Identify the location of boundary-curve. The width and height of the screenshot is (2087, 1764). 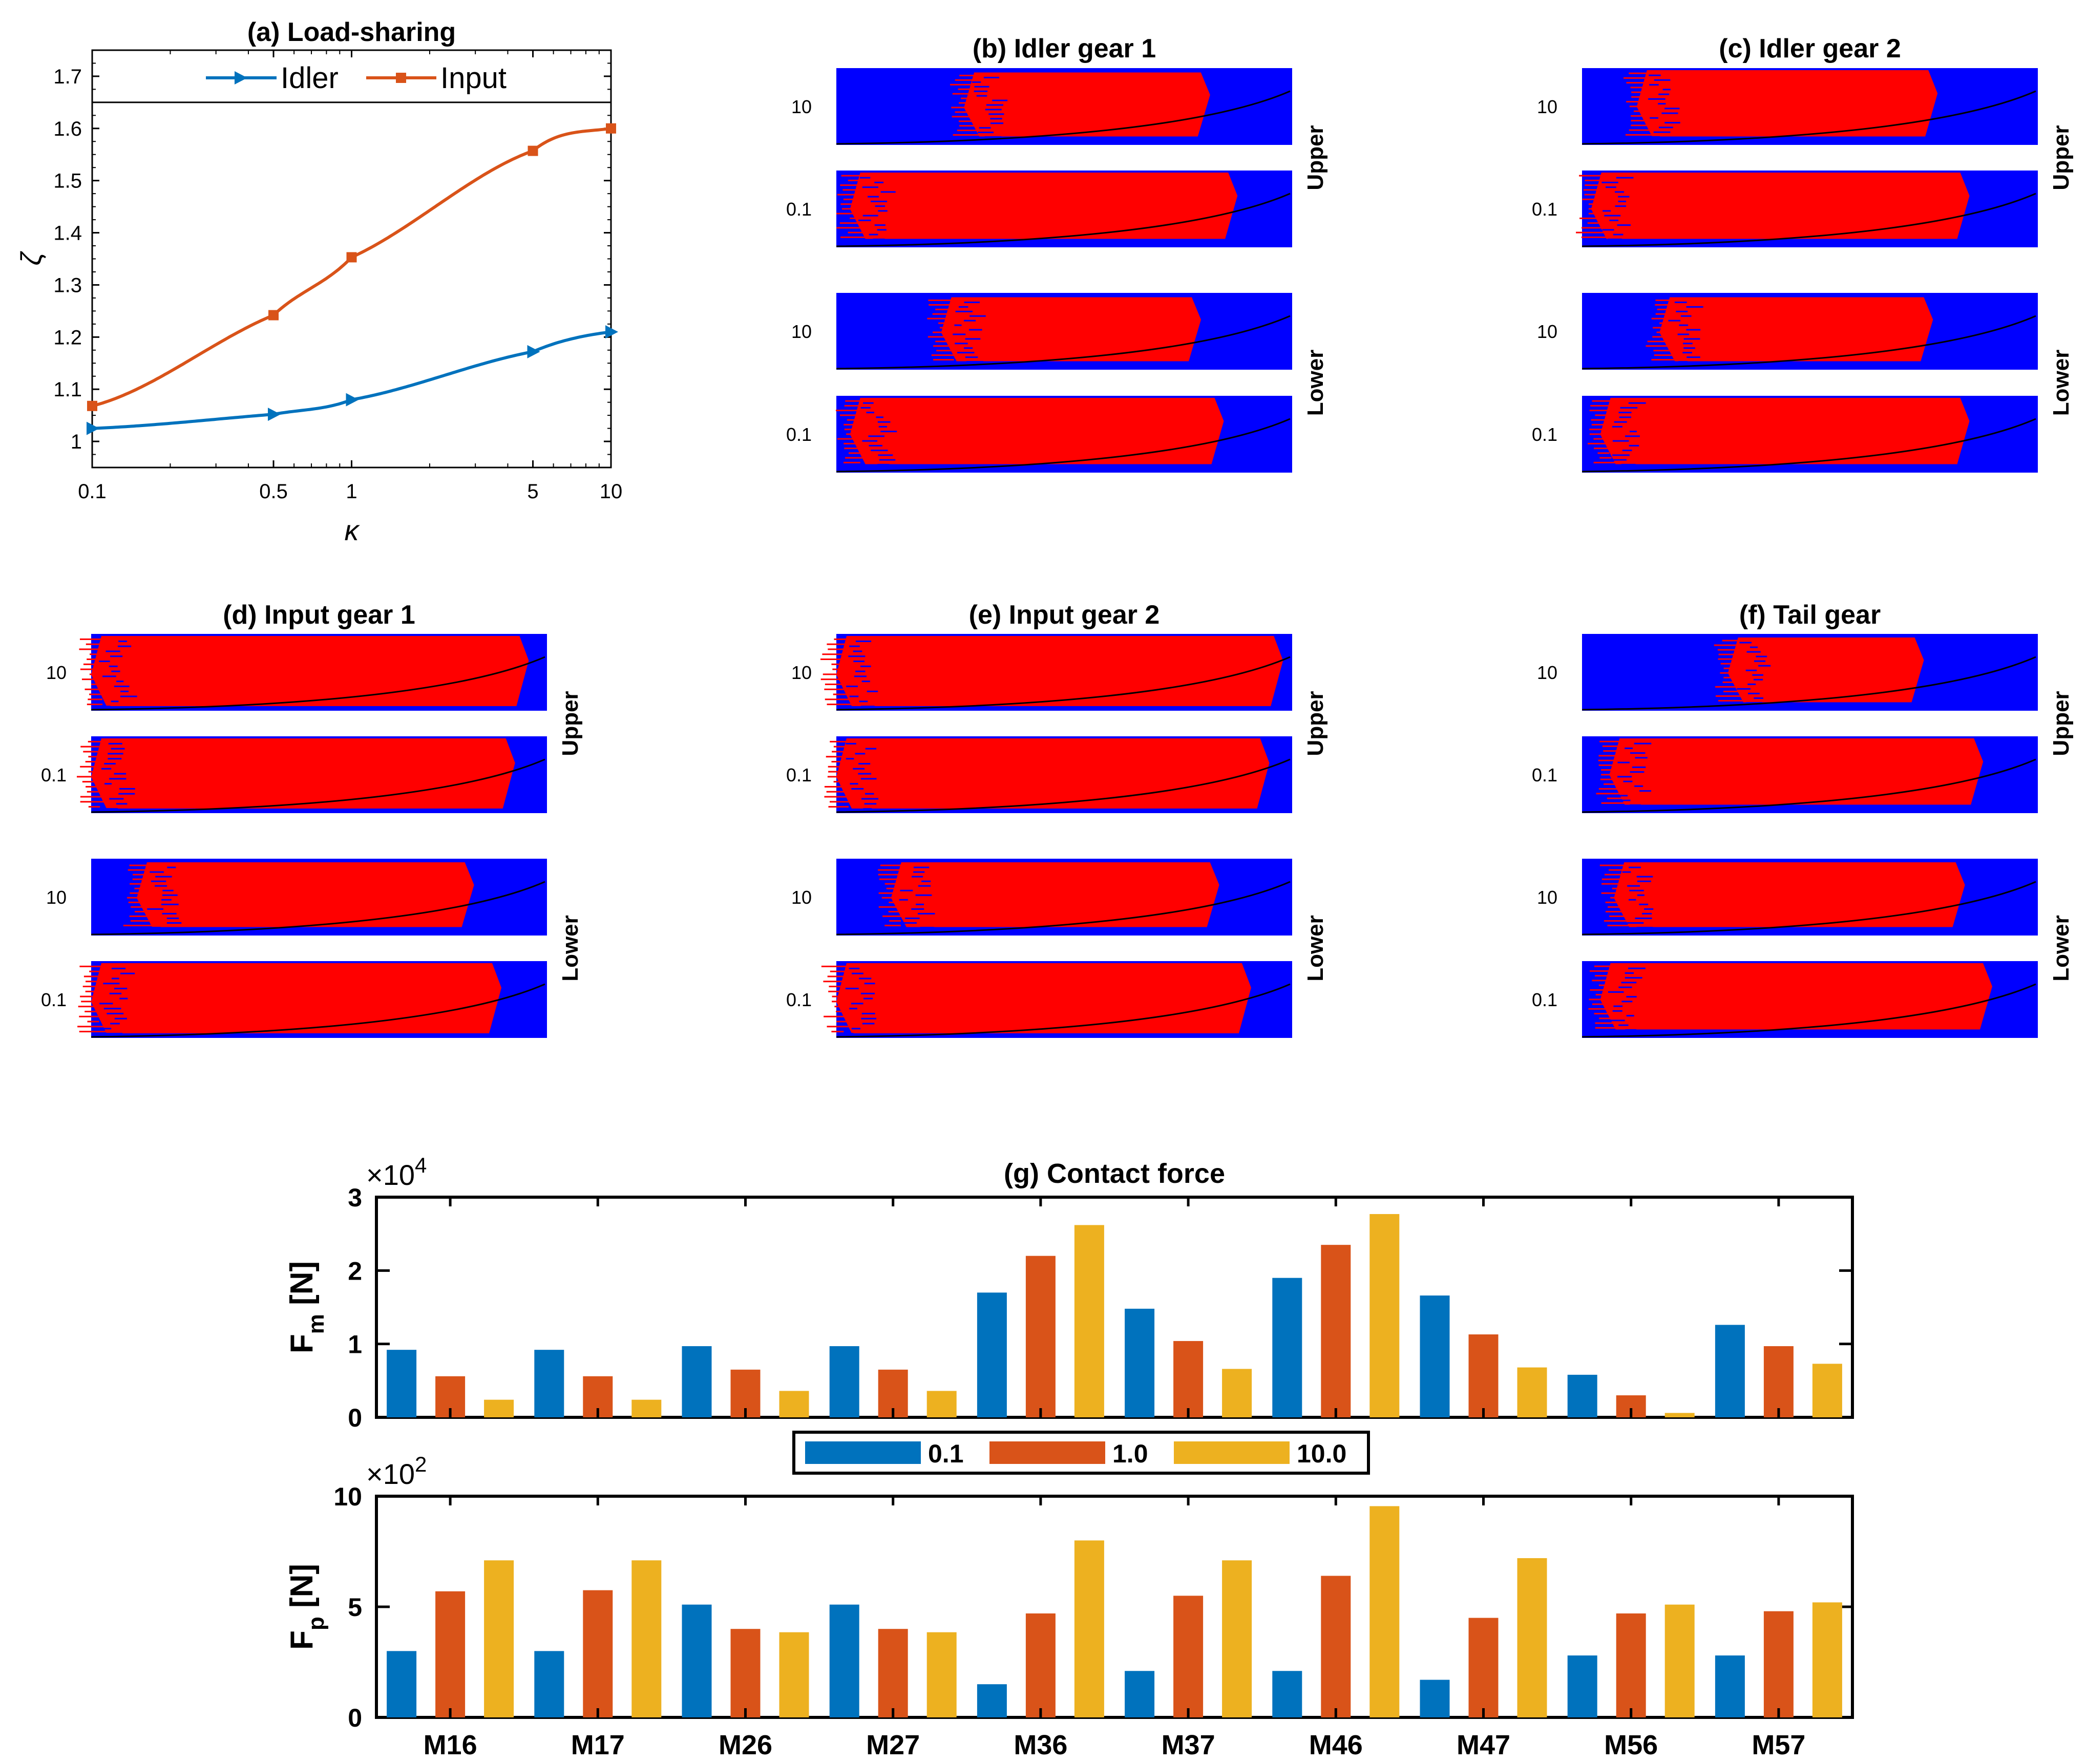
(1063, 908).